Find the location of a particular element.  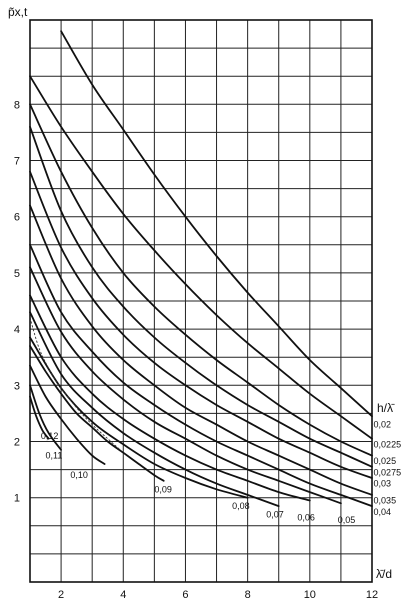

y-axis-title: p̃x,t is located at coordinates (18, 12).